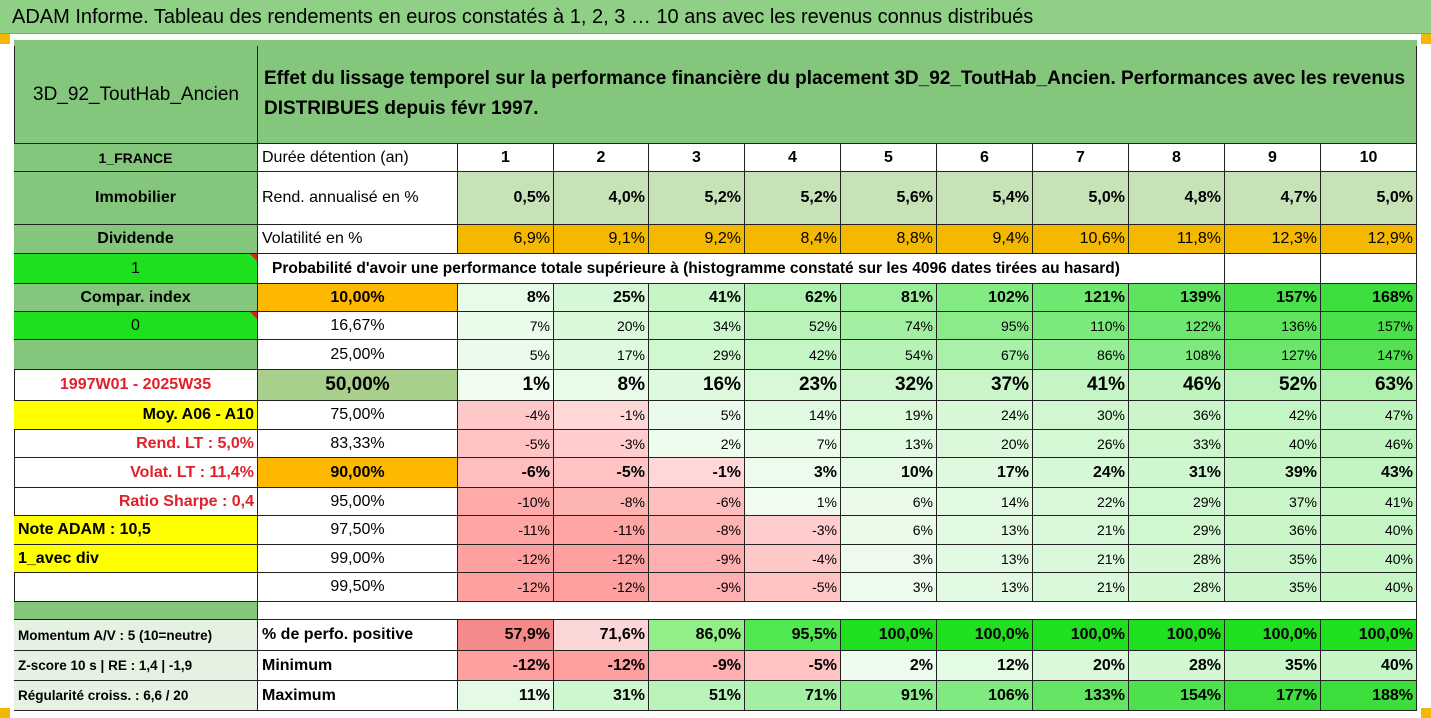 The width and height of the screenshot is (1431, 718). Describe the element at coordinates (697, 415) in the screenshot. I see `proba-value: 5%` at that location.